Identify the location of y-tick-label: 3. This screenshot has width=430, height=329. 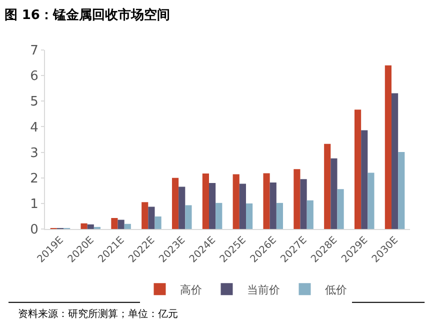
(34, 153).